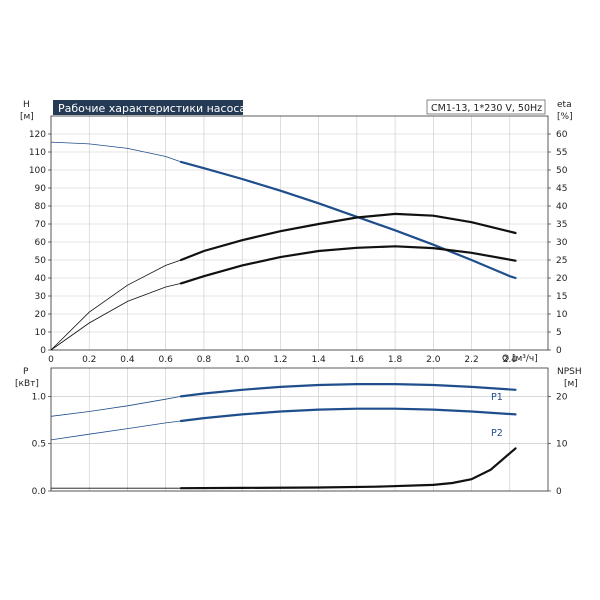 Image resolution: width=600 pixels, height=600 pixels. Describe the element at coordinates (41, 297) in the screenshot. I see `top-left-tick-label: 30` at that location.